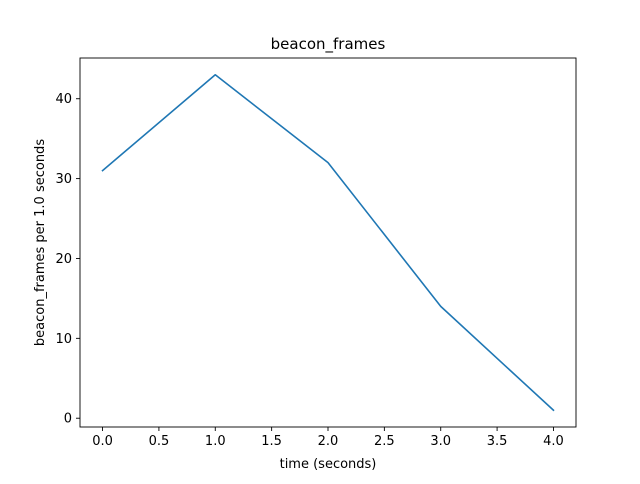 This screenshot has height=484, width=640. What do you see at coordinates (215, 441) in the screenshot?
I see `x-tick-label: 1.0` at bounding box center [215, 441].